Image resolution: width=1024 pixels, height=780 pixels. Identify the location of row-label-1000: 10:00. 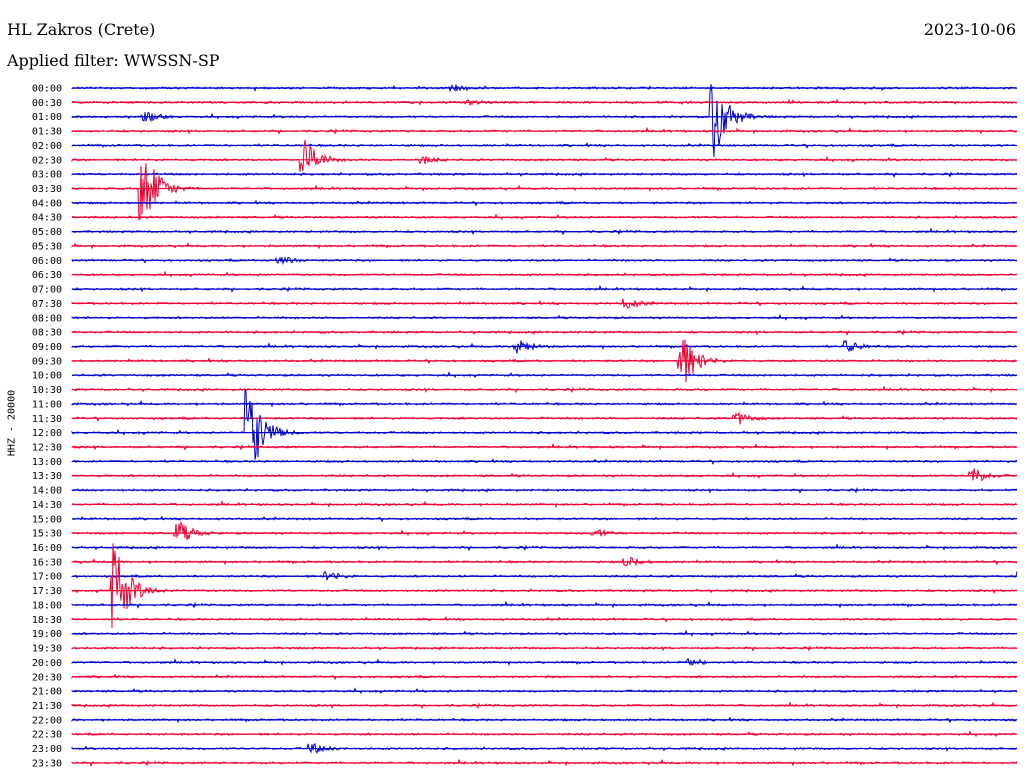
(47, 376).